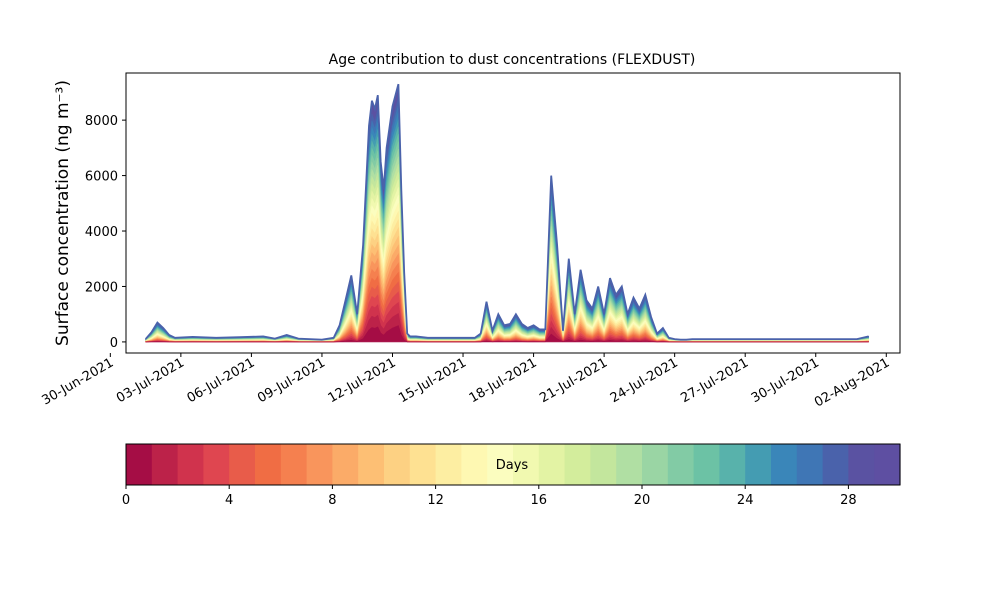  What do you see at coordinates (101, 287) in the screenshot?
I see `y-tick-label: 2000` at bounding box center [101, 287].